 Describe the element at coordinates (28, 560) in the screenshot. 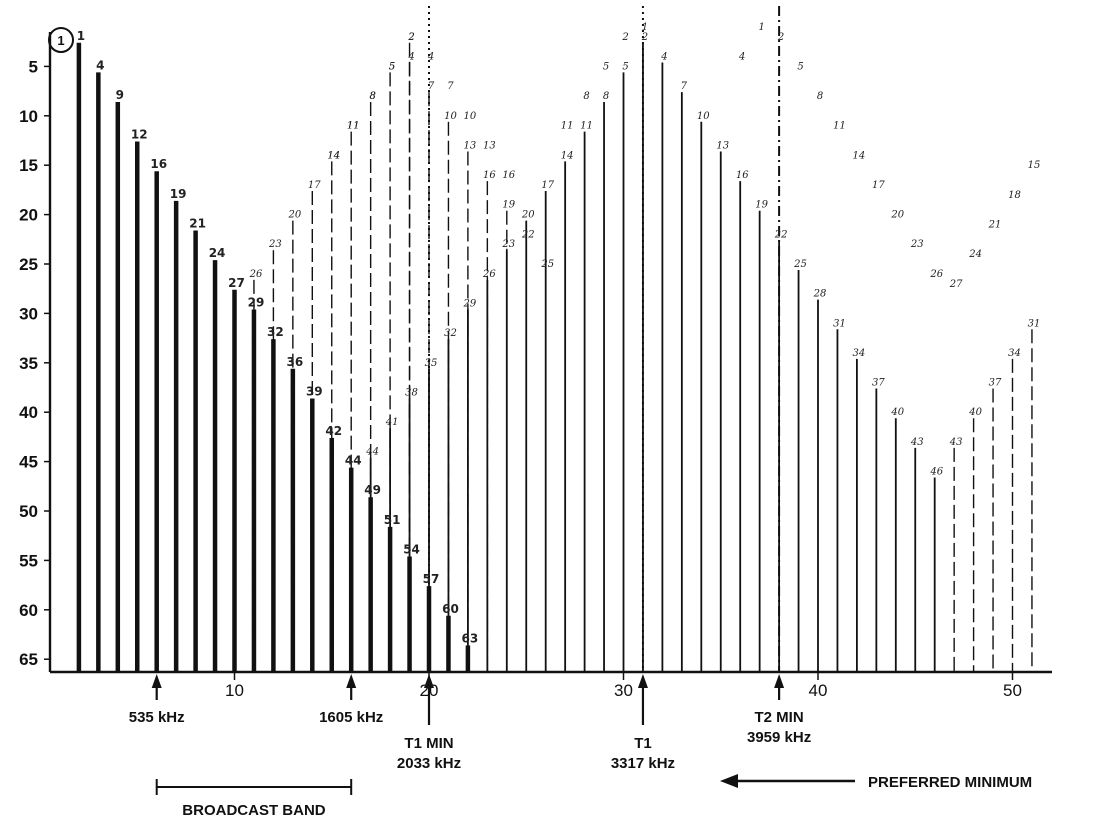

I see `y-tick-label: 55` at that location.